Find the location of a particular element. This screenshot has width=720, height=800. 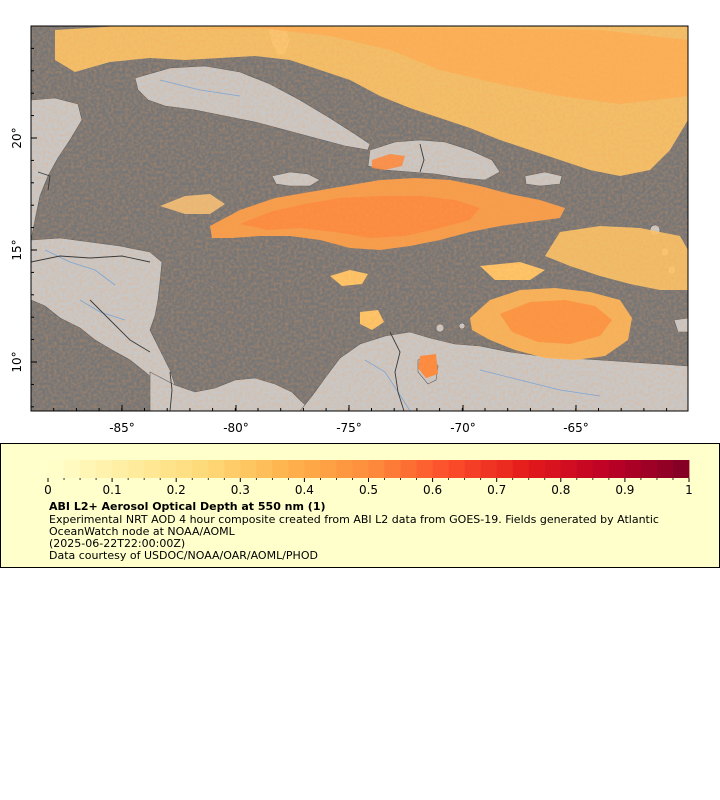

x-tick-label: -75° is located at coordinates (349, 428).